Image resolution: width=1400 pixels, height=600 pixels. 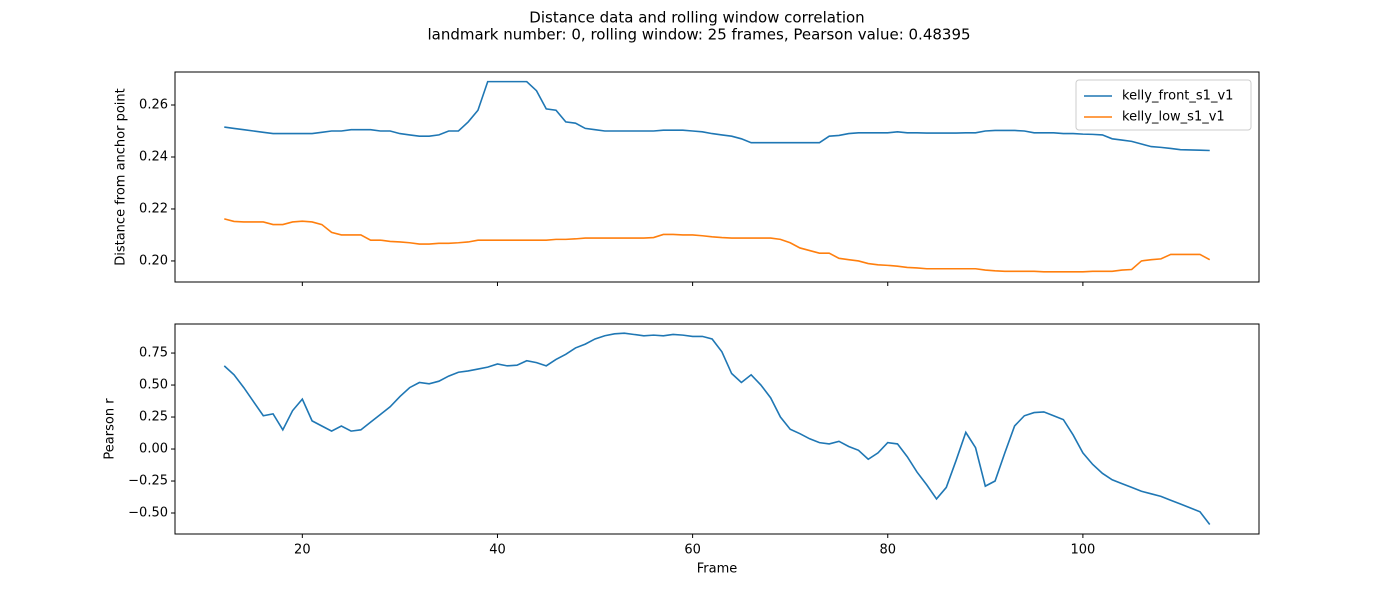 What do you see at coordinates (121, 177) in the screenshot?
I see `y-axis-label: Distance from anchor point` at bounding box center [121, 177].